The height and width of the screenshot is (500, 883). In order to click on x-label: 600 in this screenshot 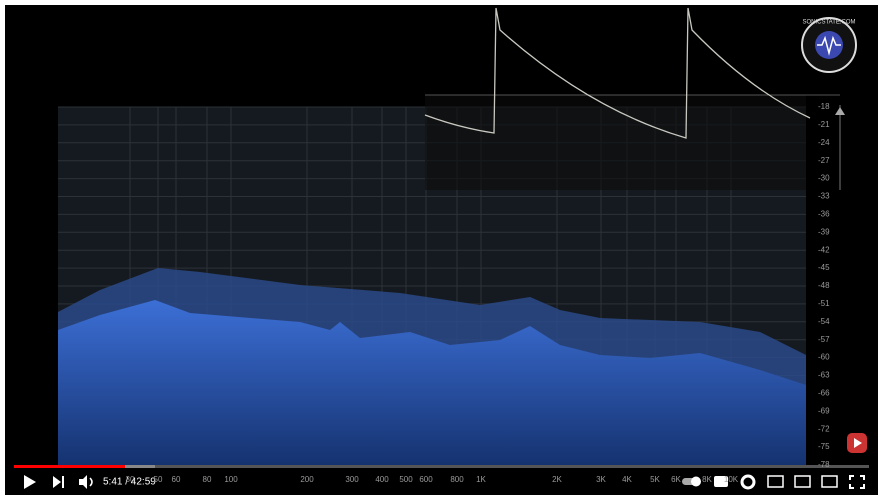, I will do `click(426, 479)`.